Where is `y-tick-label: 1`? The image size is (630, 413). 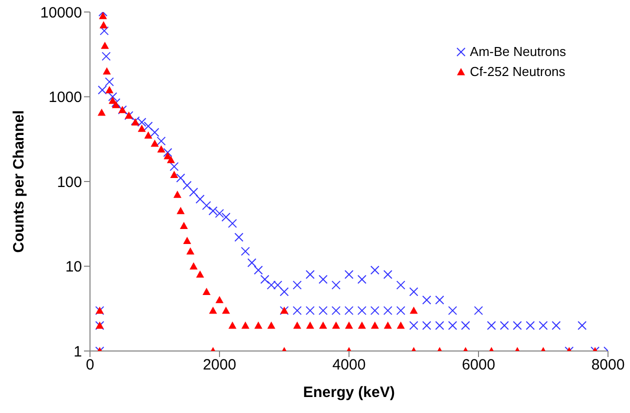
y-tick-label: 1 is located at coordinates (78, 351).